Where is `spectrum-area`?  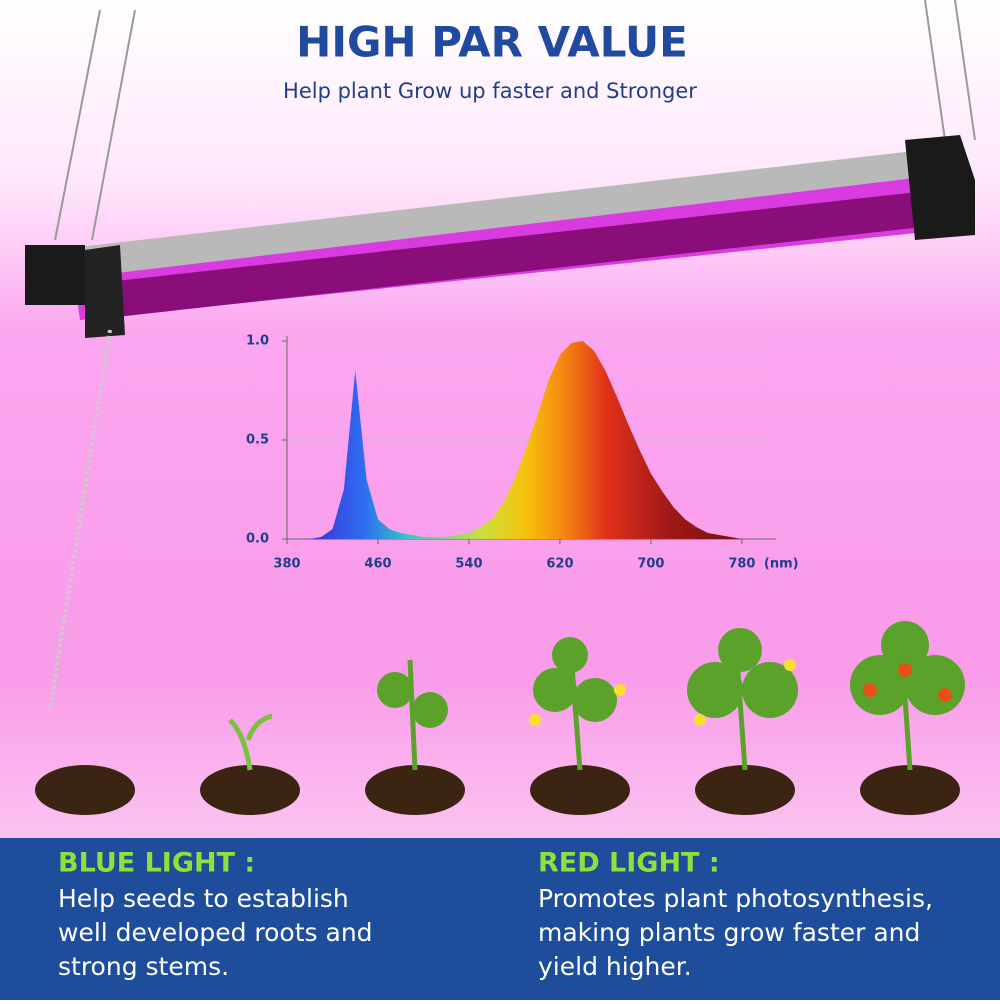
spectrum-area is located at coordinates (531, 440).